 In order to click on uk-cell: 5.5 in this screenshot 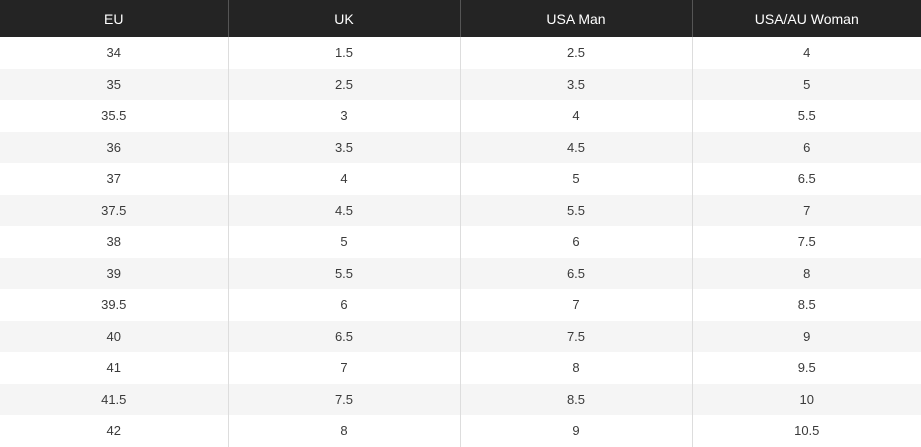, I will do `click(344, 273)`.